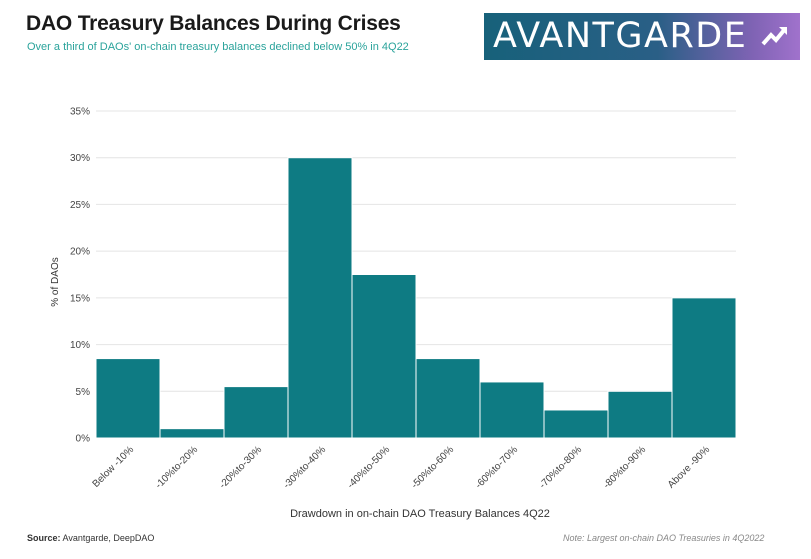 The height and width of the screenshot is (559, 811). What do you see at coordinates (80, 158) in the screenshot?
I see `y-tick-label: 30%` at bounding box center [80, 158].